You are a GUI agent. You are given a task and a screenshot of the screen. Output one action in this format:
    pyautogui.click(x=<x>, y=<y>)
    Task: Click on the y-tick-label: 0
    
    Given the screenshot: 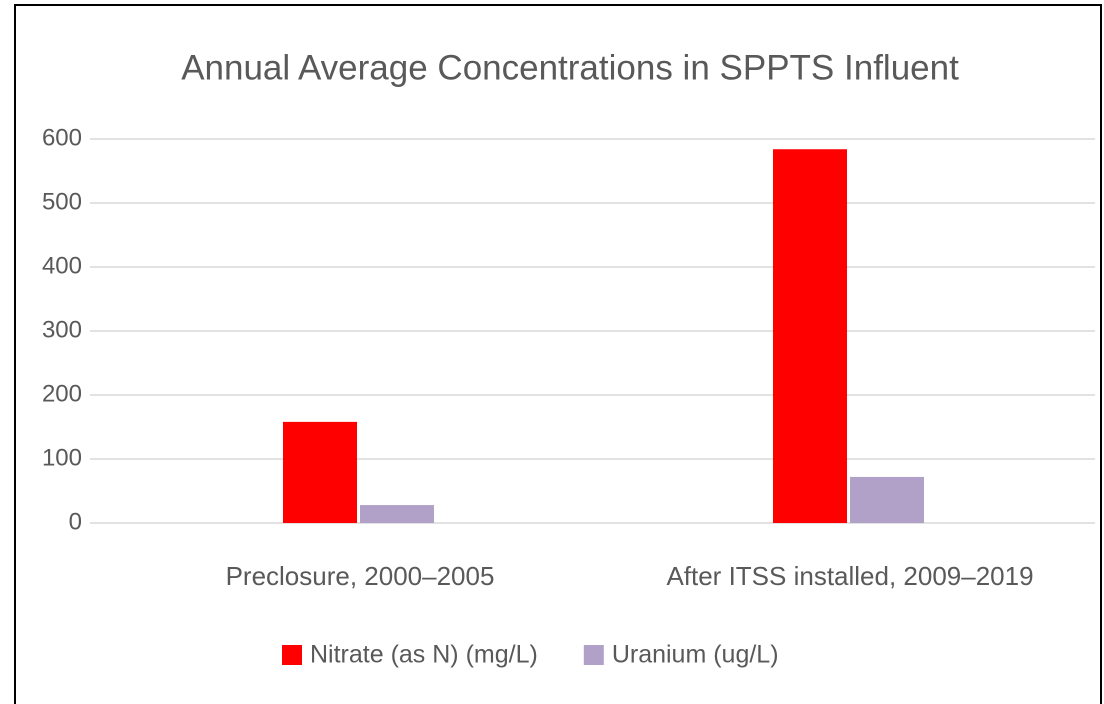 What is the action you would take?
    pyautogui.click(x=75, y=521)
    